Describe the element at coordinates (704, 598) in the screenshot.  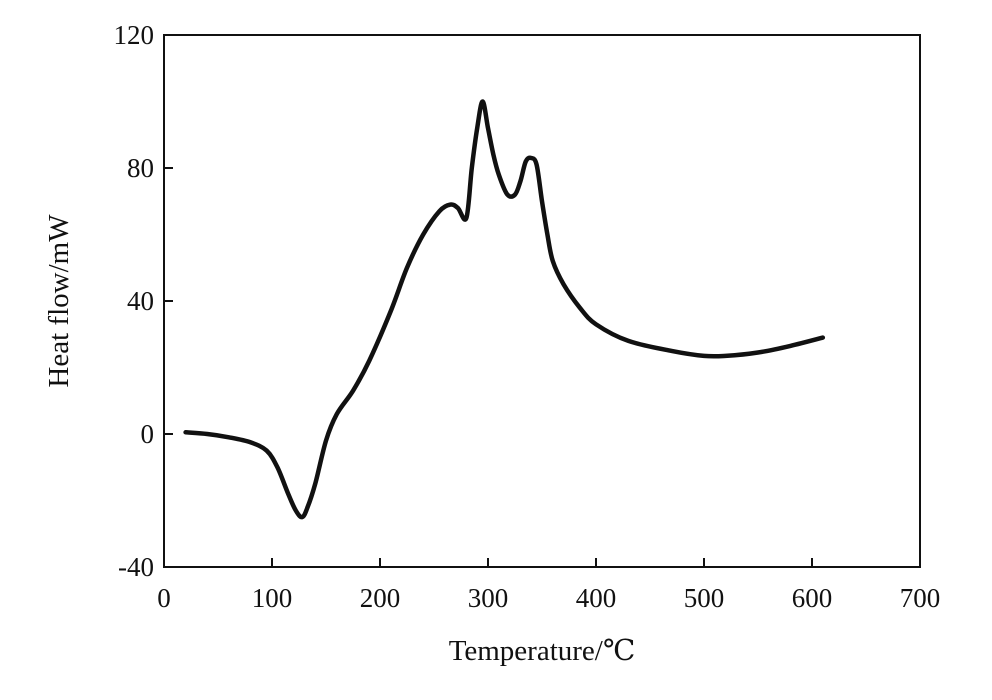
I see `x-tick-label: 500` at that location.